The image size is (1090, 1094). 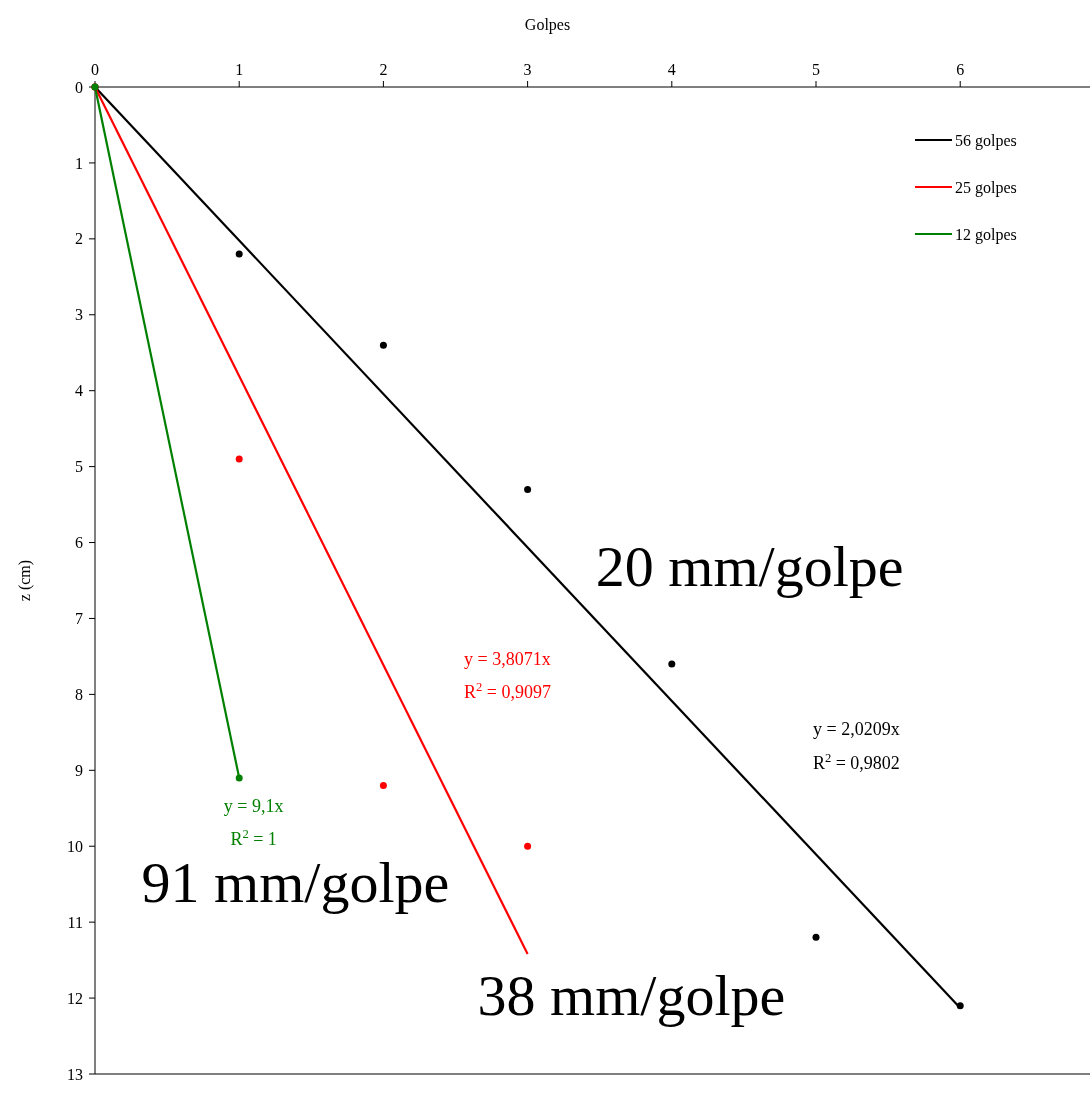 What do you see at coordinates (79, 163) in the screenshot?
I see `y-tick-label: 1` at bounding box center [79, 163].